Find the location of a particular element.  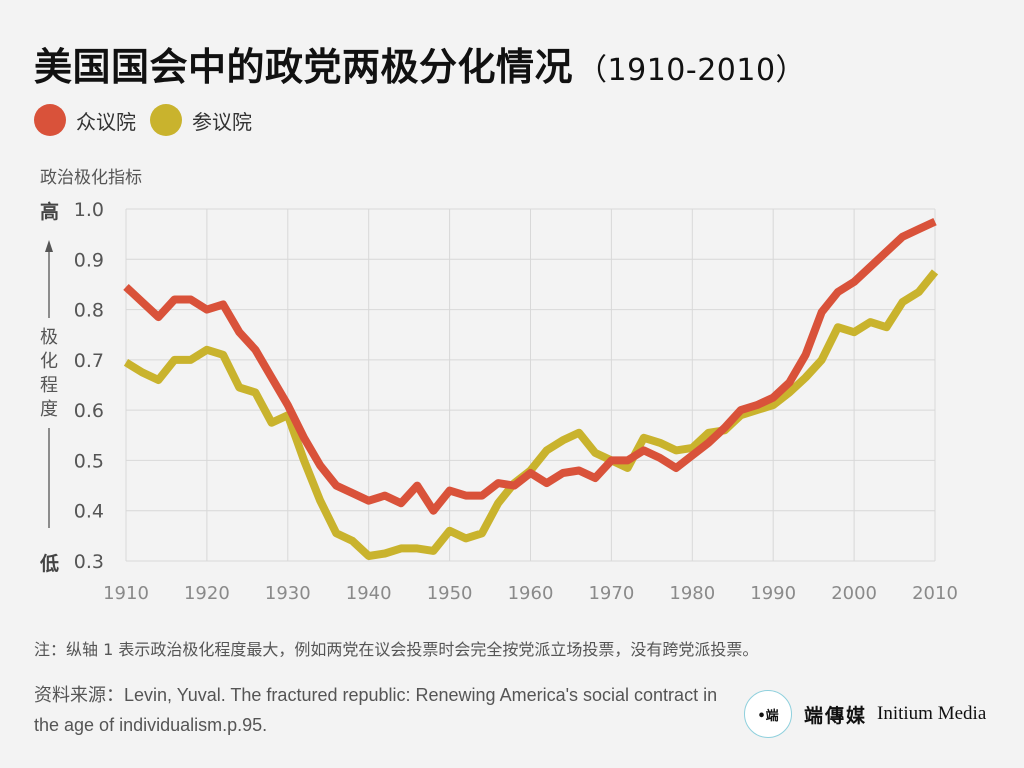

chart-title-years: （1910-2010） is located at coordinates (692, 70).